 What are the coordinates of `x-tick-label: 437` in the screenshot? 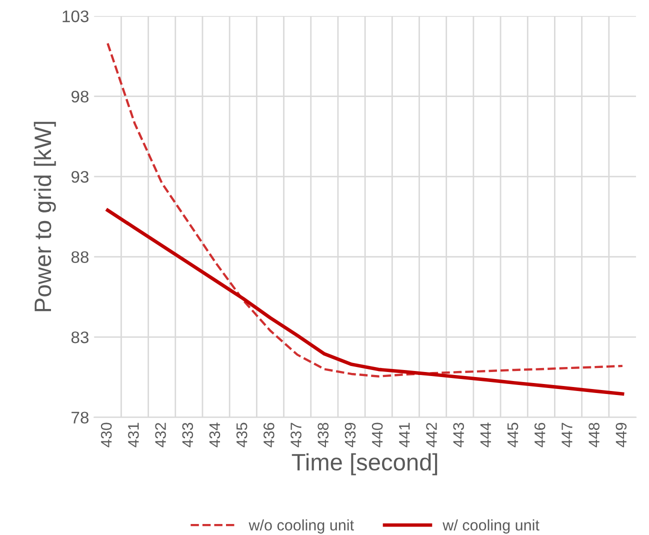 It's located at (296, 435).